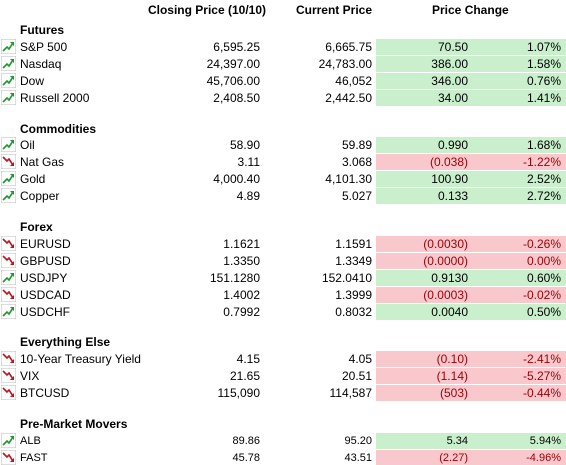 The height and width of the screenshot is (465, 566). Describe the element at coordinates (234, 278) in the screenshot. I see `closing-price: 151.1280` at that location.